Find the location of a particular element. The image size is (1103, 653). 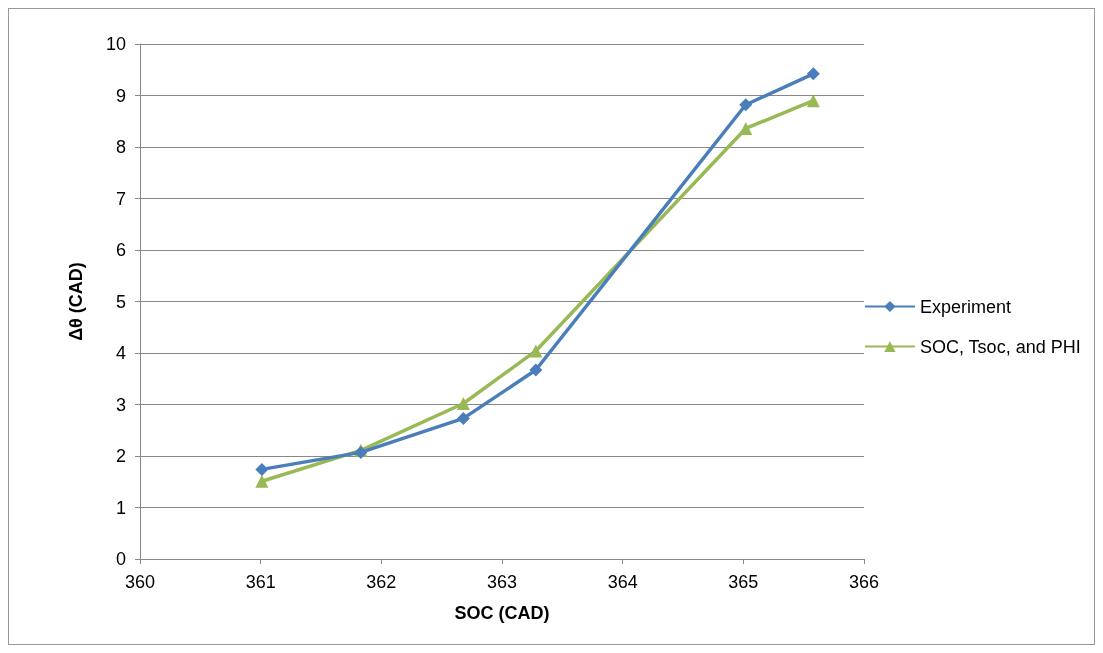

x-tick-label: 364 is located at coordinates (622, 582).